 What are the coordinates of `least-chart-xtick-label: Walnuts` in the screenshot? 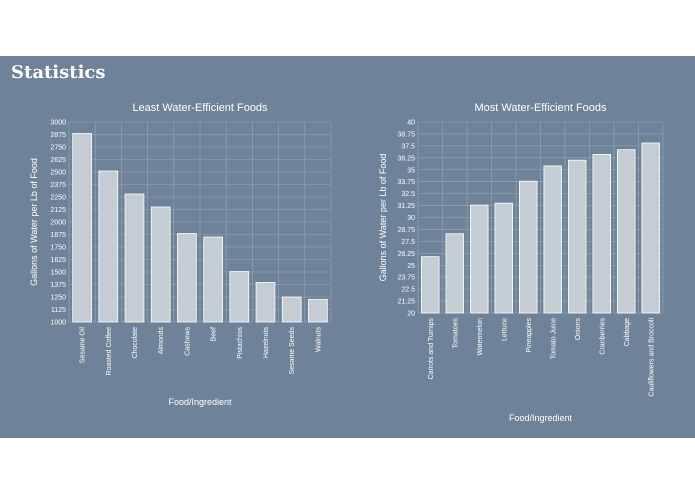 It's located at (318, 340).